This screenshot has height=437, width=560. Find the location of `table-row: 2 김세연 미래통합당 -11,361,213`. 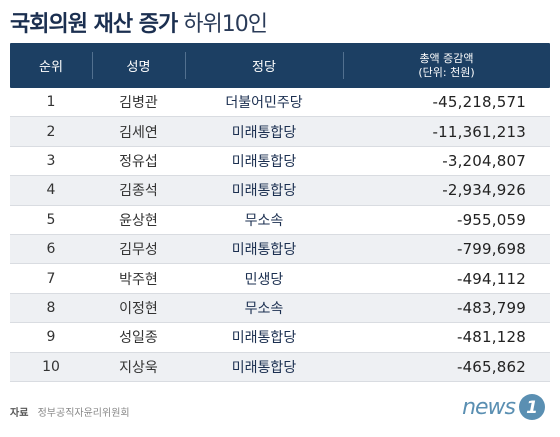

table-row: 2 김세연 미래통합당 -11,361,213 is located at coordinates (280, 132).